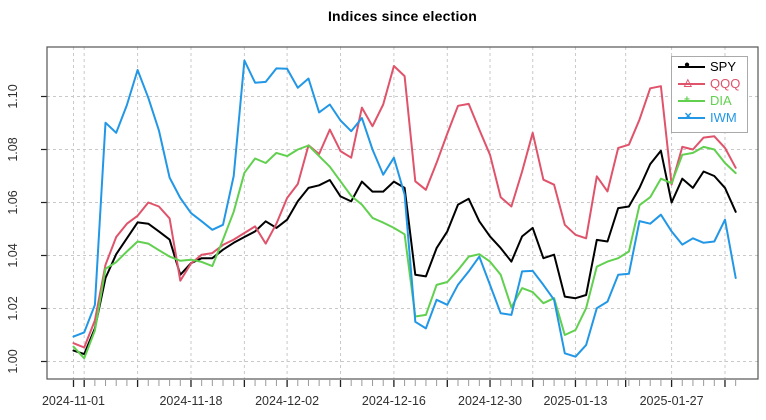  I want to click on x-tick-label: 2025-01-13, so click(575, 401).